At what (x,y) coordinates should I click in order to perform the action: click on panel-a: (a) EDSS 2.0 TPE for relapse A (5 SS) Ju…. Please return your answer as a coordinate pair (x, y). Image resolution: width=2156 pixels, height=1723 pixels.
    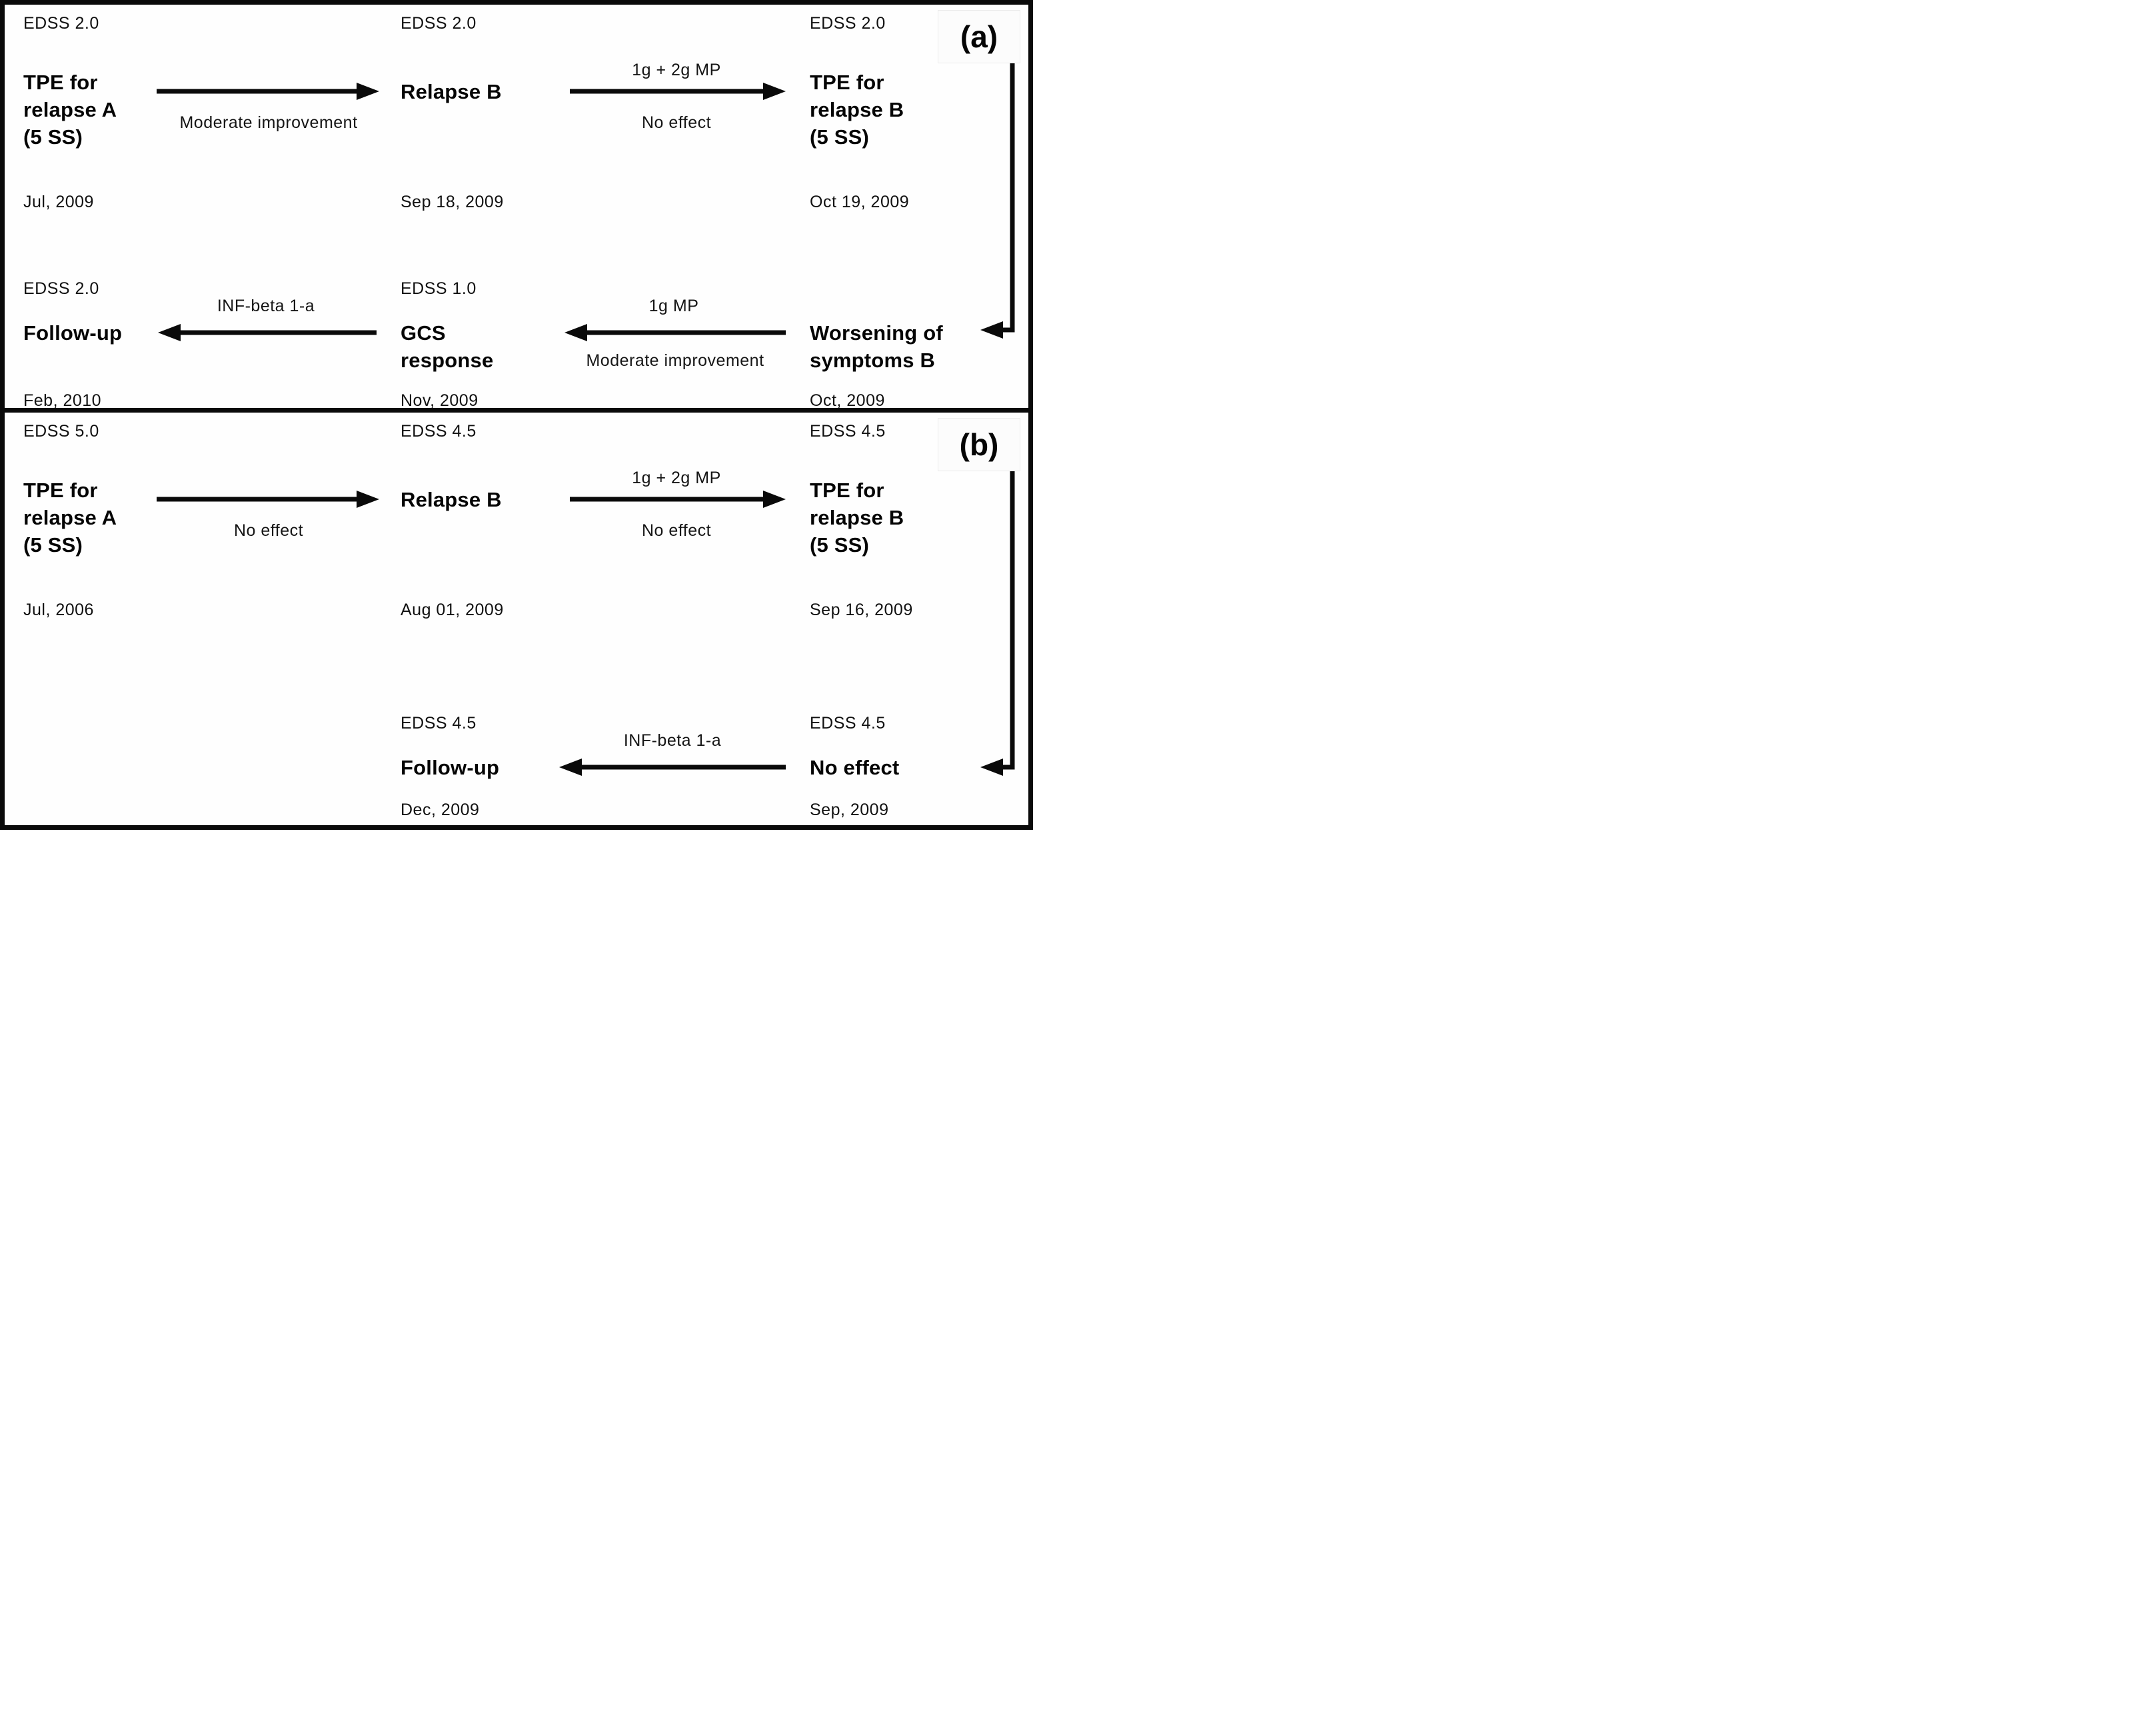
    Looking at the image, I should click on (517, 209).